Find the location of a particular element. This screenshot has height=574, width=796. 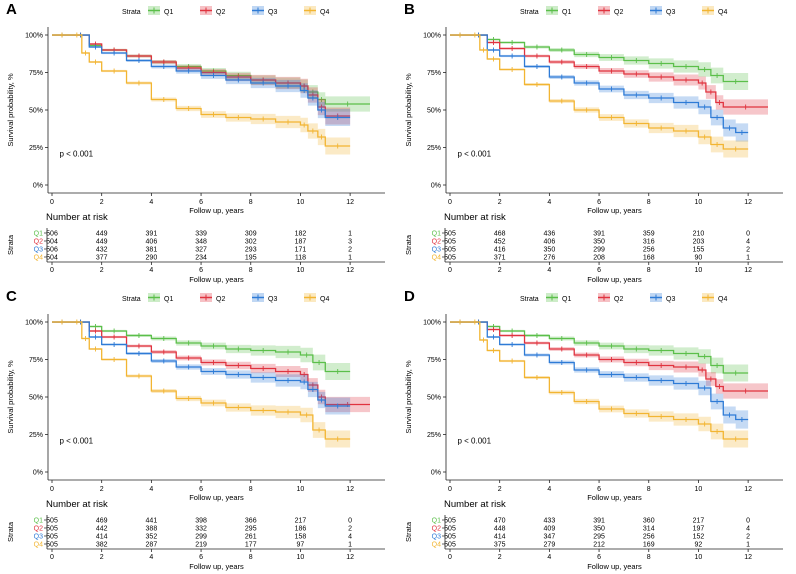

x-tick-label: 8 is located at coordinates (649, 202).